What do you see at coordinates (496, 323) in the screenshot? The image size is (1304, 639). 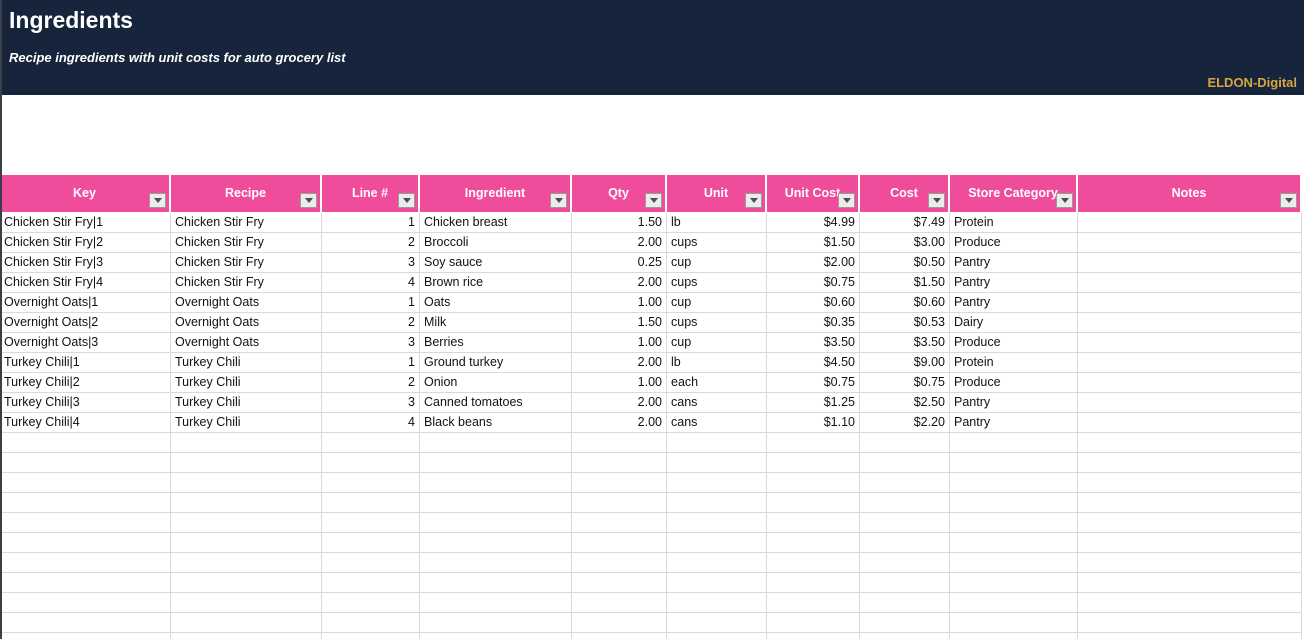 I see `table-cell: Milk` at bounding box center [496, 323].